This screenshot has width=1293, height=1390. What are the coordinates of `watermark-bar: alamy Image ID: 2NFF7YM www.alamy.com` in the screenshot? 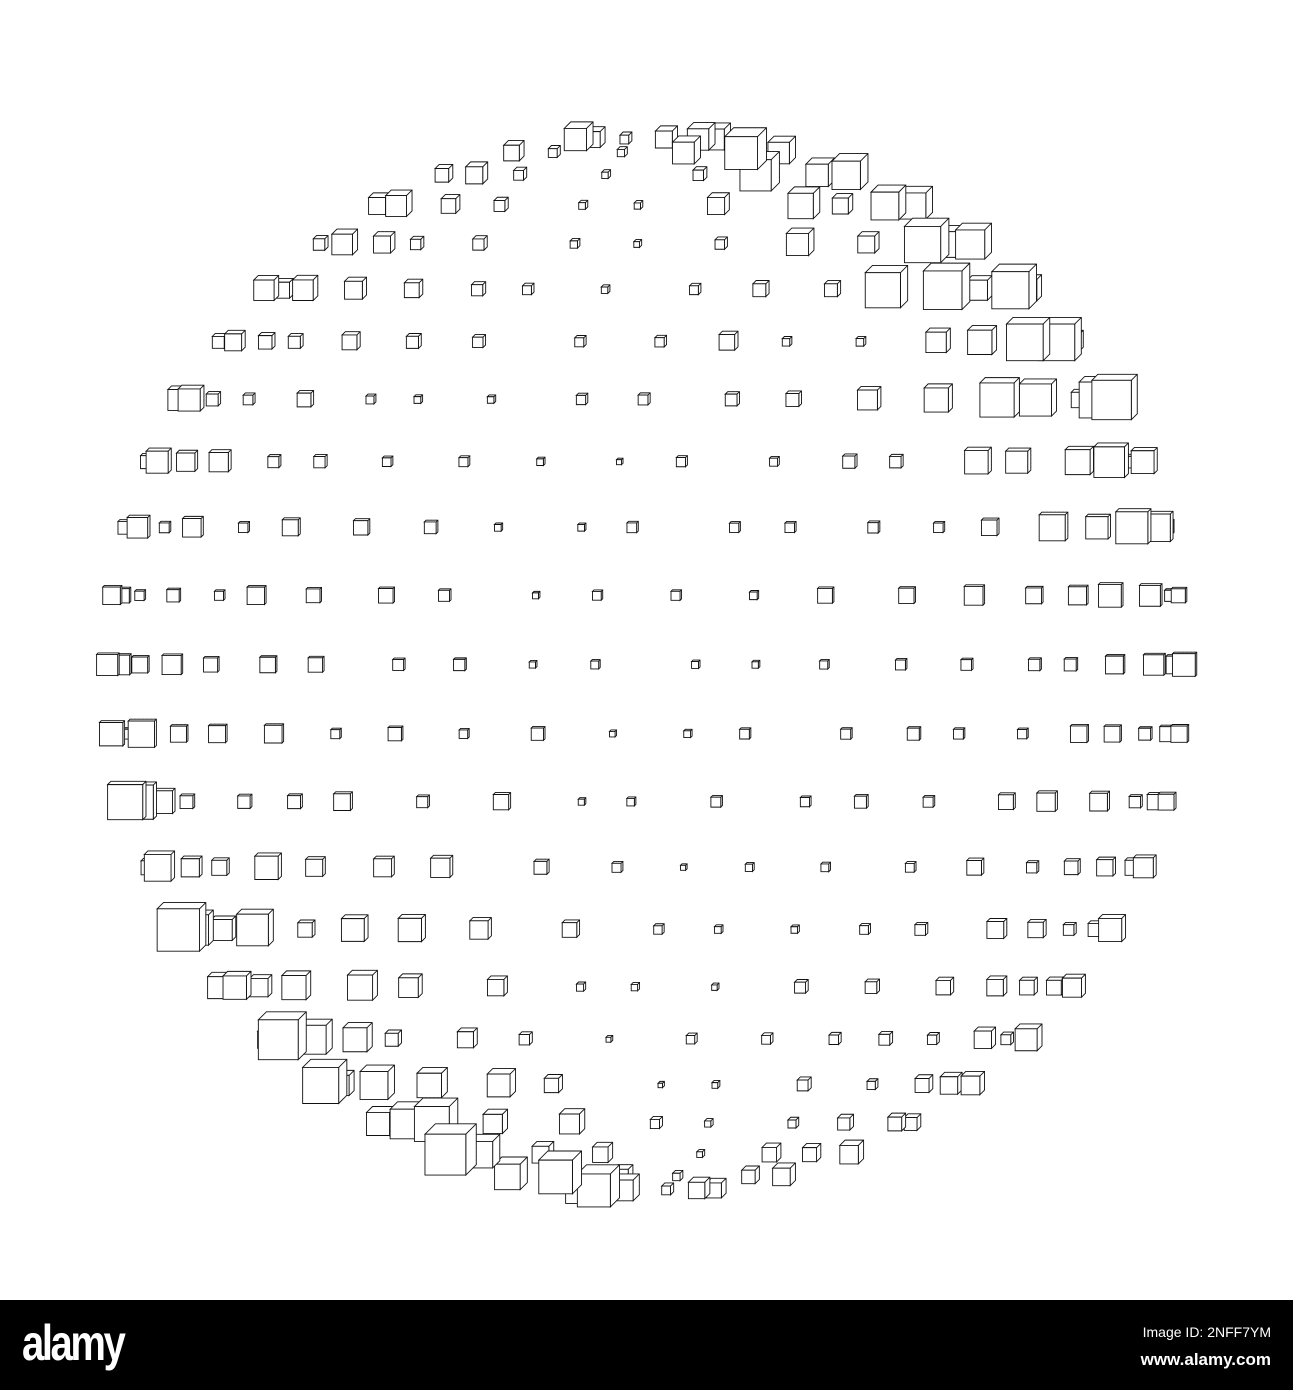 It's located at (646, 1345).